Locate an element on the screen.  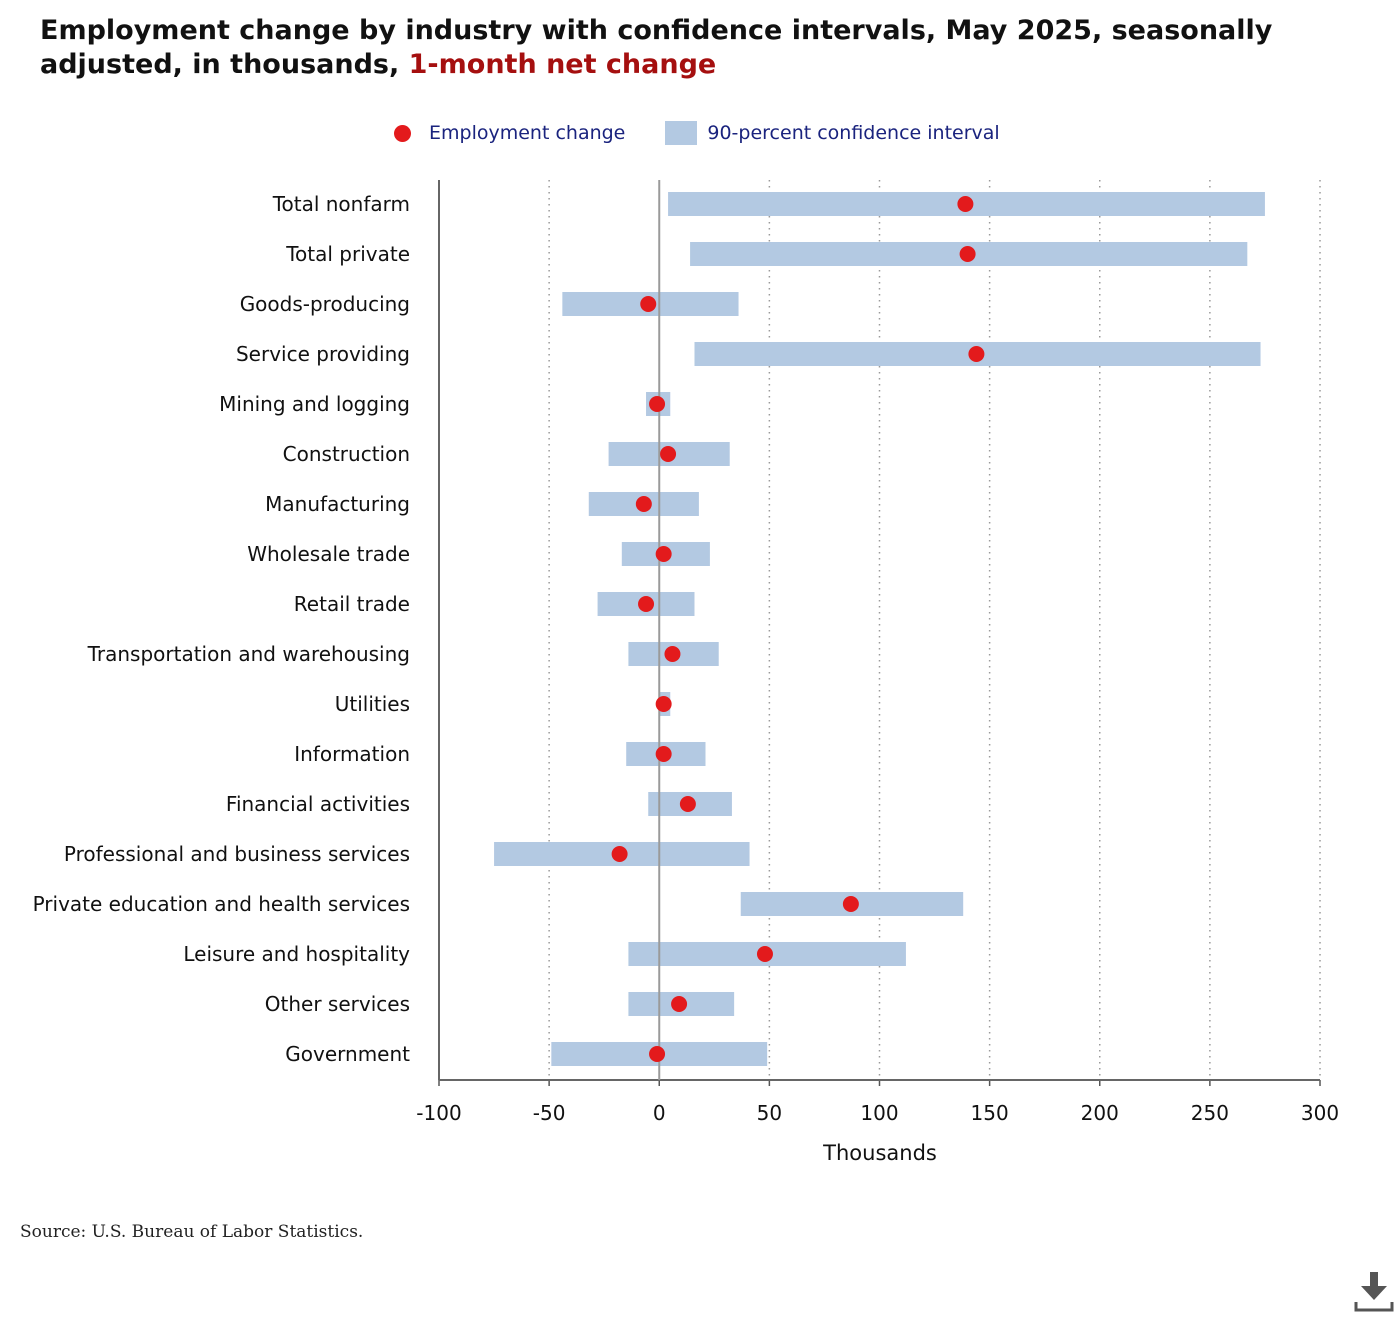
category-label: Construction is located at coordinates (346, 454).